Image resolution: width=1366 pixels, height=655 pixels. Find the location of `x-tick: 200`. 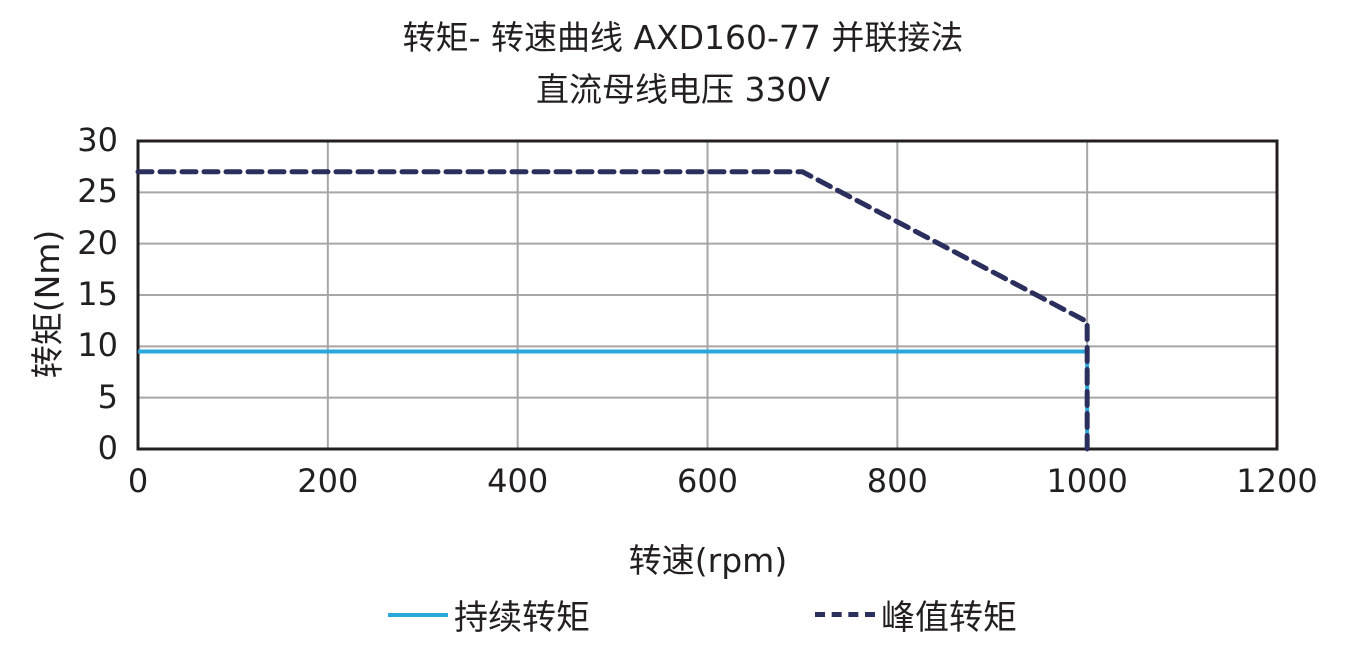

x-tick: 200 is located at coordinates (328, 481).